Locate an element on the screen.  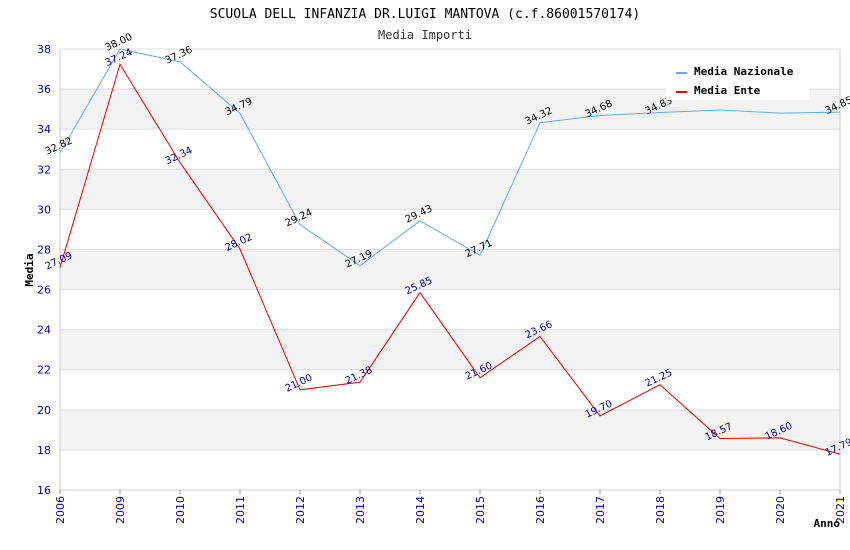
y-tick-label: 28 is located at coordinates (44, 249).